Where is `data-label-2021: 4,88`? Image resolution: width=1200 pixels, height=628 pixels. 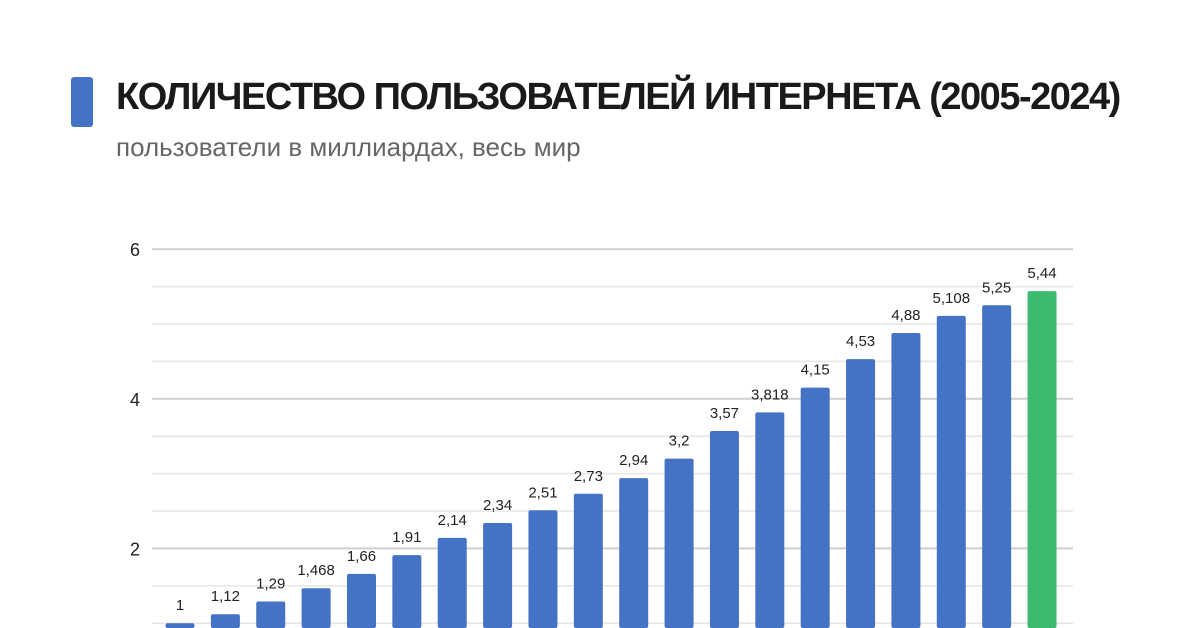
data-label-2021: 4,88 is located at coordinates (905, 315).